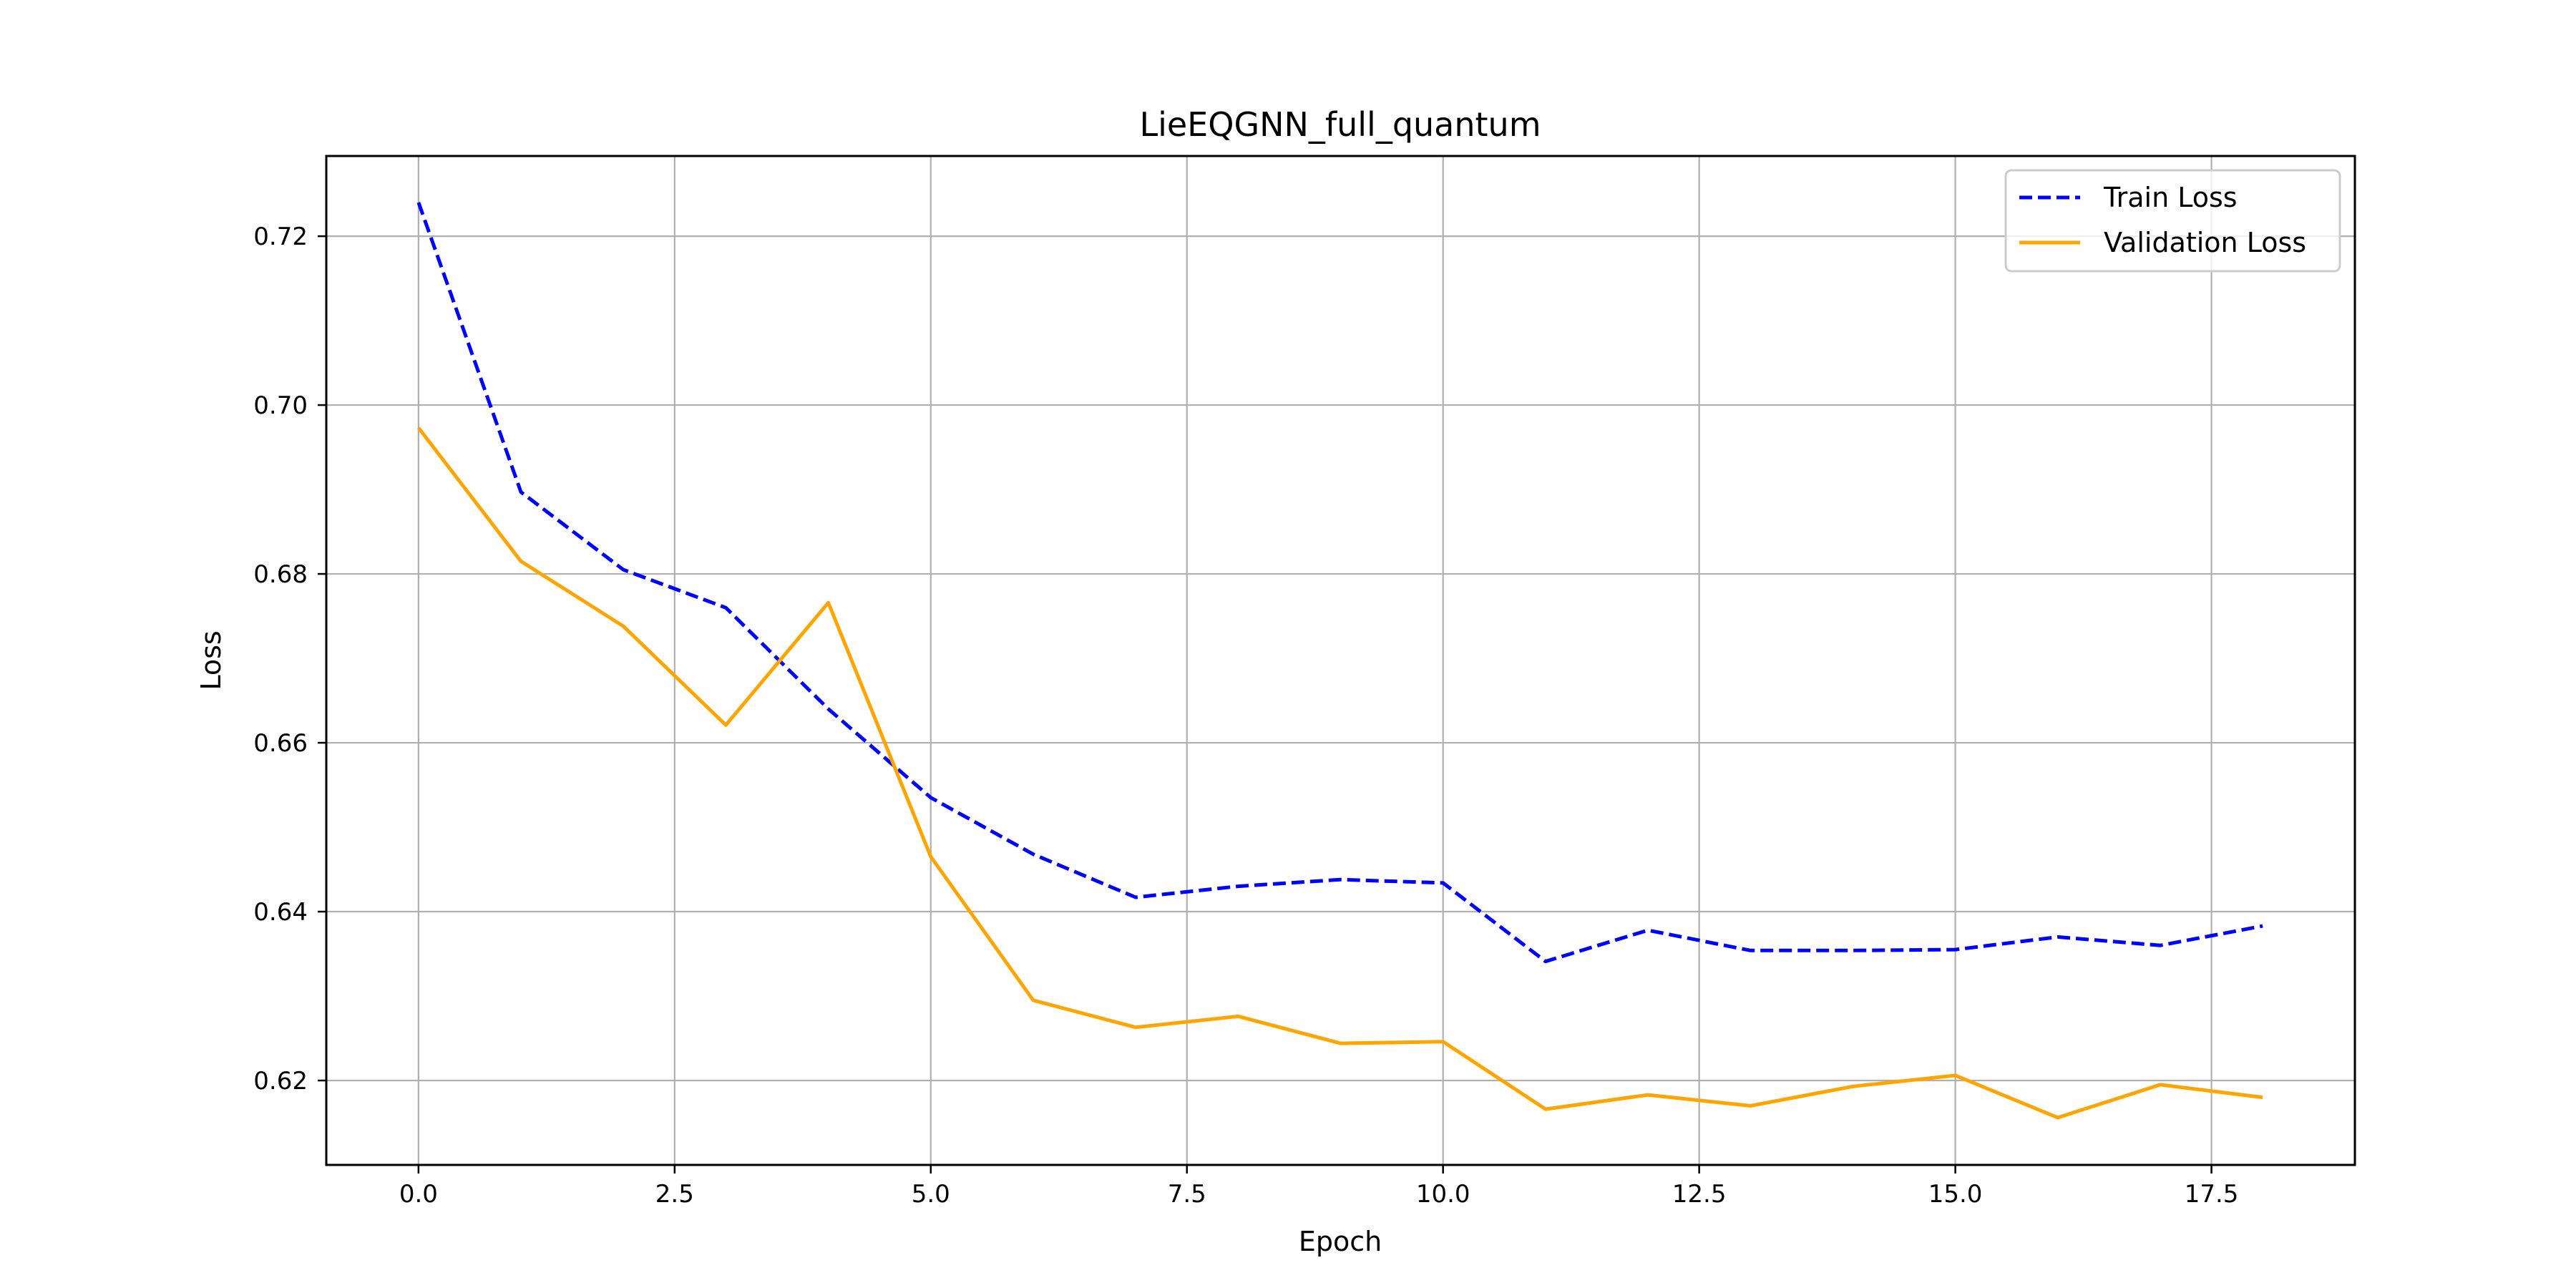 The width and height of the screenshot is (2576, 1288). Describe the element at coordinates (280, 237) in the screenshot. I see `y-tick-label: 0.72` at that location.